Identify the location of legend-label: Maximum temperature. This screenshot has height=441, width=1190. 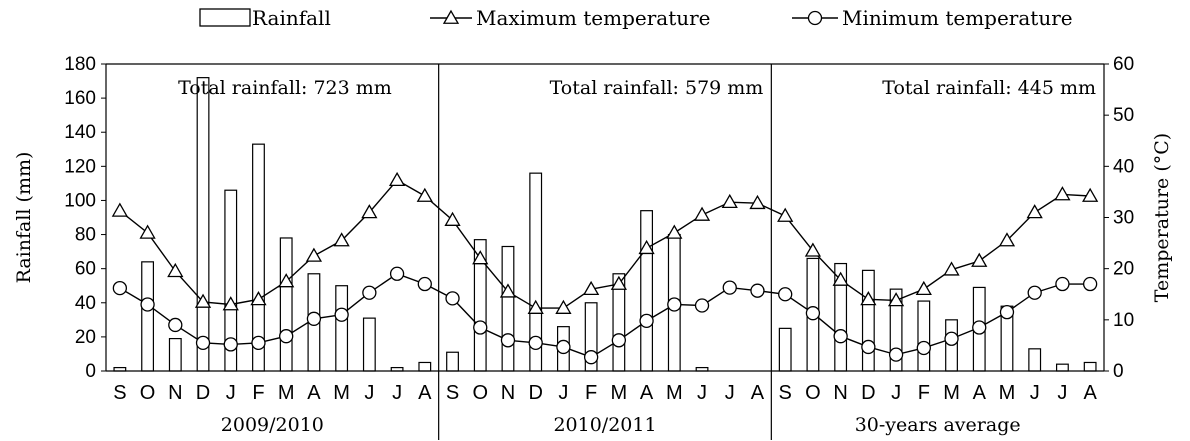
(593, 18).